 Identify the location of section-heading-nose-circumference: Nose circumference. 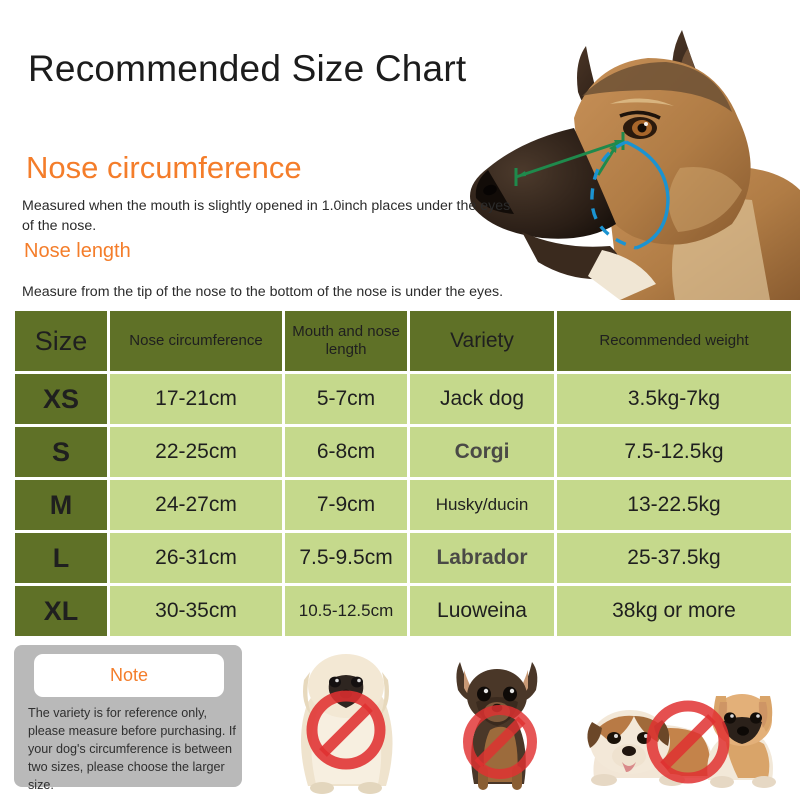
(164, 167).